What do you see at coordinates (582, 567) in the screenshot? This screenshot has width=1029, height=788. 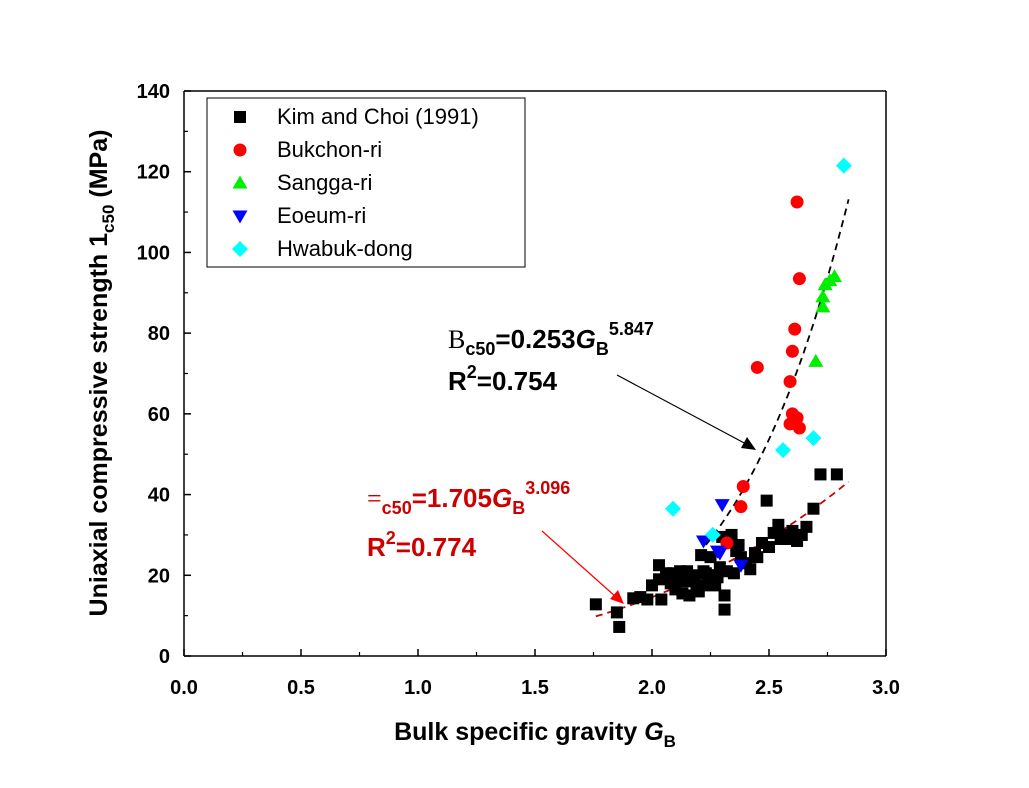 I see `red-fit-arrow` at bounding box center [582, 567].